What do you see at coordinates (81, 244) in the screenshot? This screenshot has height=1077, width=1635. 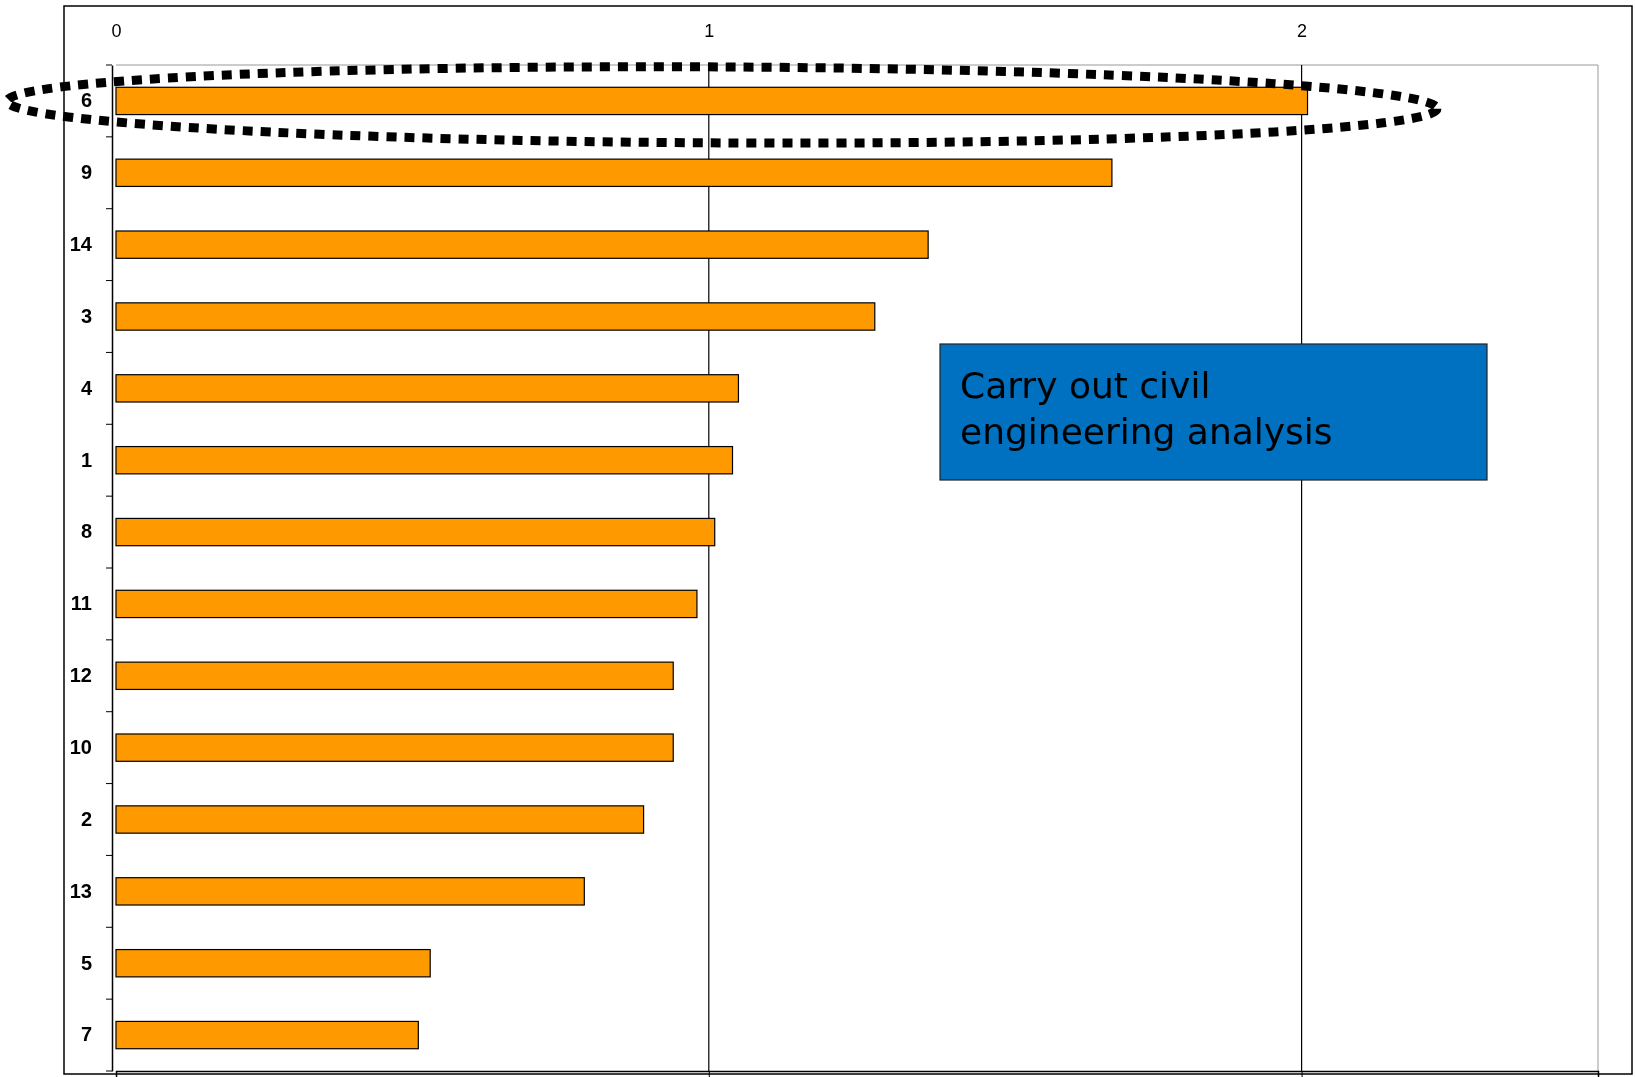 I see `y-tick-label: 14` at bounding box center [81, 244].